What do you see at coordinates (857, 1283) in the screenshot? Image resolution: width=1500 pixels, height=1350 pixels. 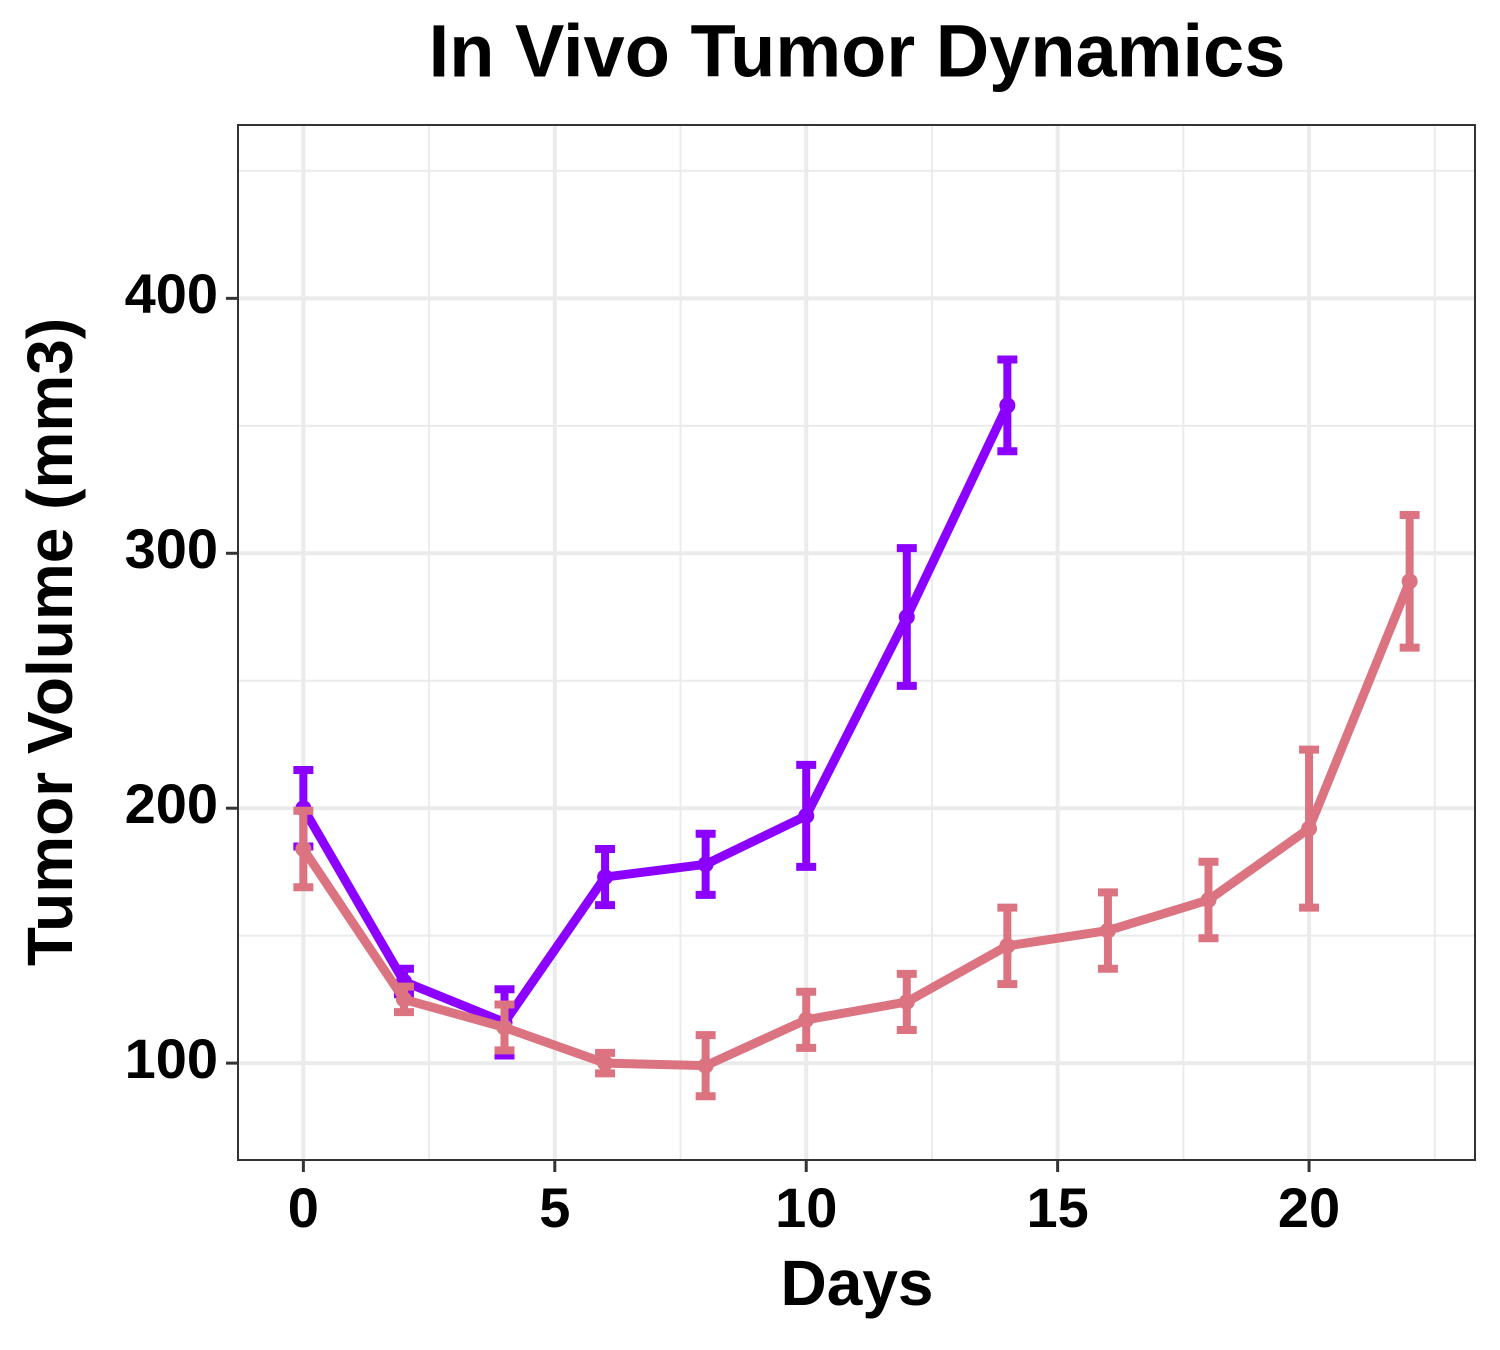 I see `x-axis-title: Days` at bounding box center [857, 1283].